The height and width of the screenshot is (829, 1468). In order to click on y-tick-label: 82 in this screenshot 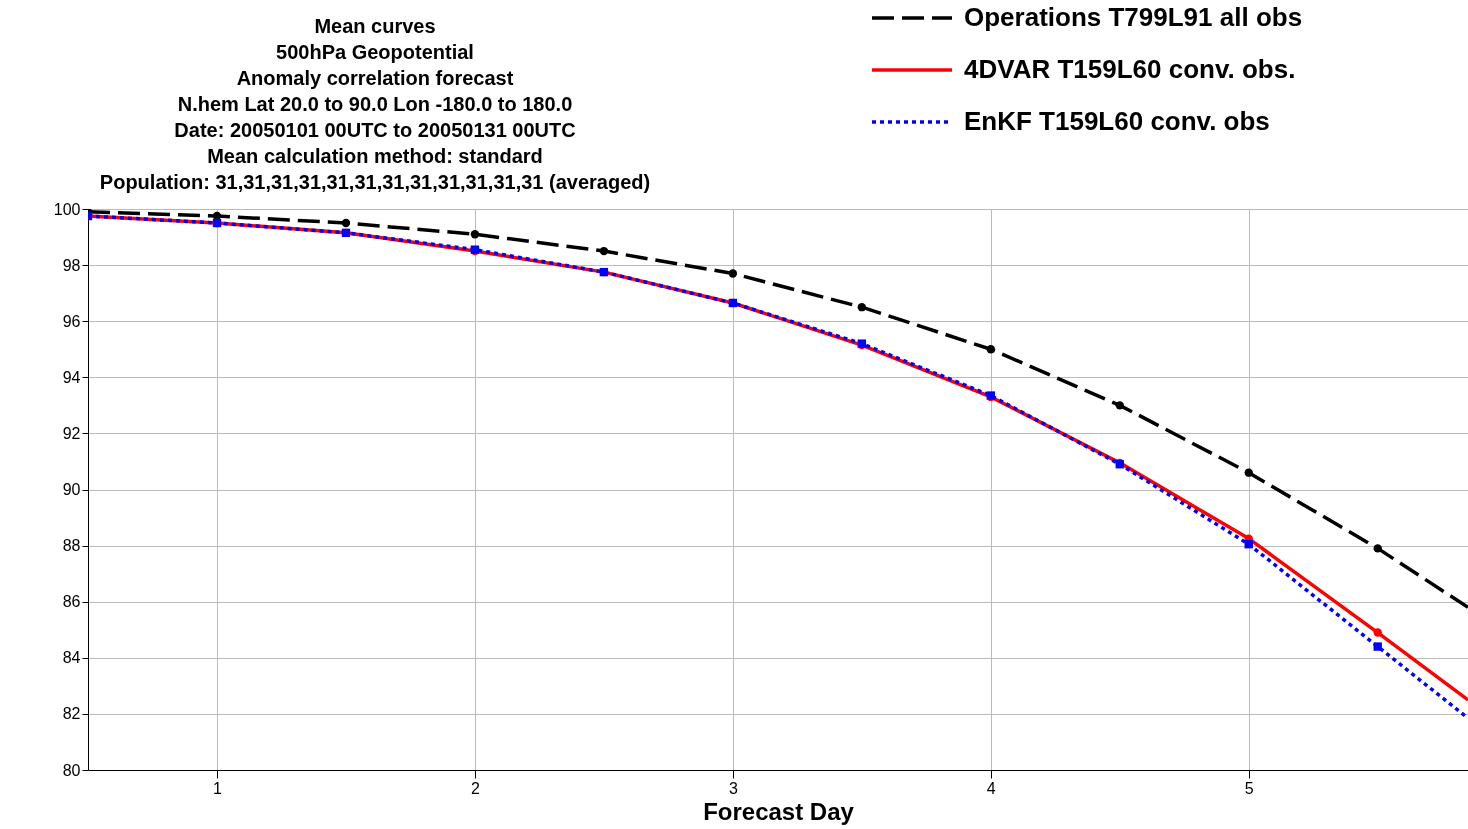, I will do `click(71, 714)`.